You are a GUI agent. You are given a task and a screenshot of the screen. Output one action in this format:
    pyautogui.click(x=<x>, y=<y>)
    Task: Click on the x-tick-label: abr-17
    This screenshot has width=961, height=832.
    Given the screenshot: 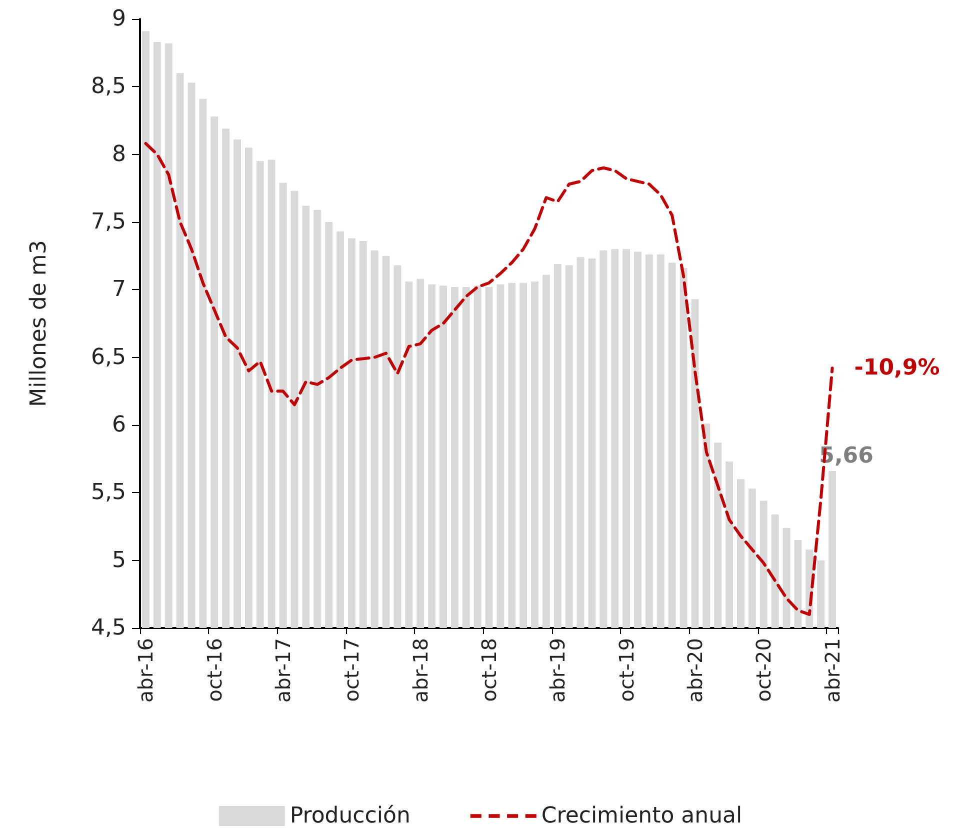 What is the action you would take?
    pyautogui.click(x=283, y=670)
    